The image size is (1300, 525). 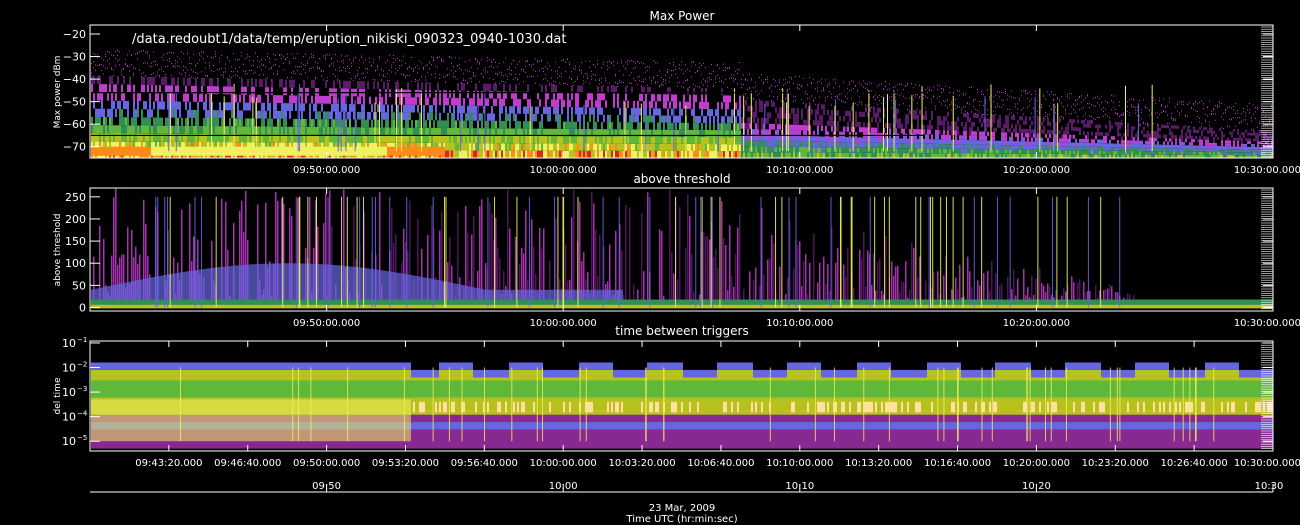 I want to click on y-tick-exponent: −1, so click(x=82, y=340).